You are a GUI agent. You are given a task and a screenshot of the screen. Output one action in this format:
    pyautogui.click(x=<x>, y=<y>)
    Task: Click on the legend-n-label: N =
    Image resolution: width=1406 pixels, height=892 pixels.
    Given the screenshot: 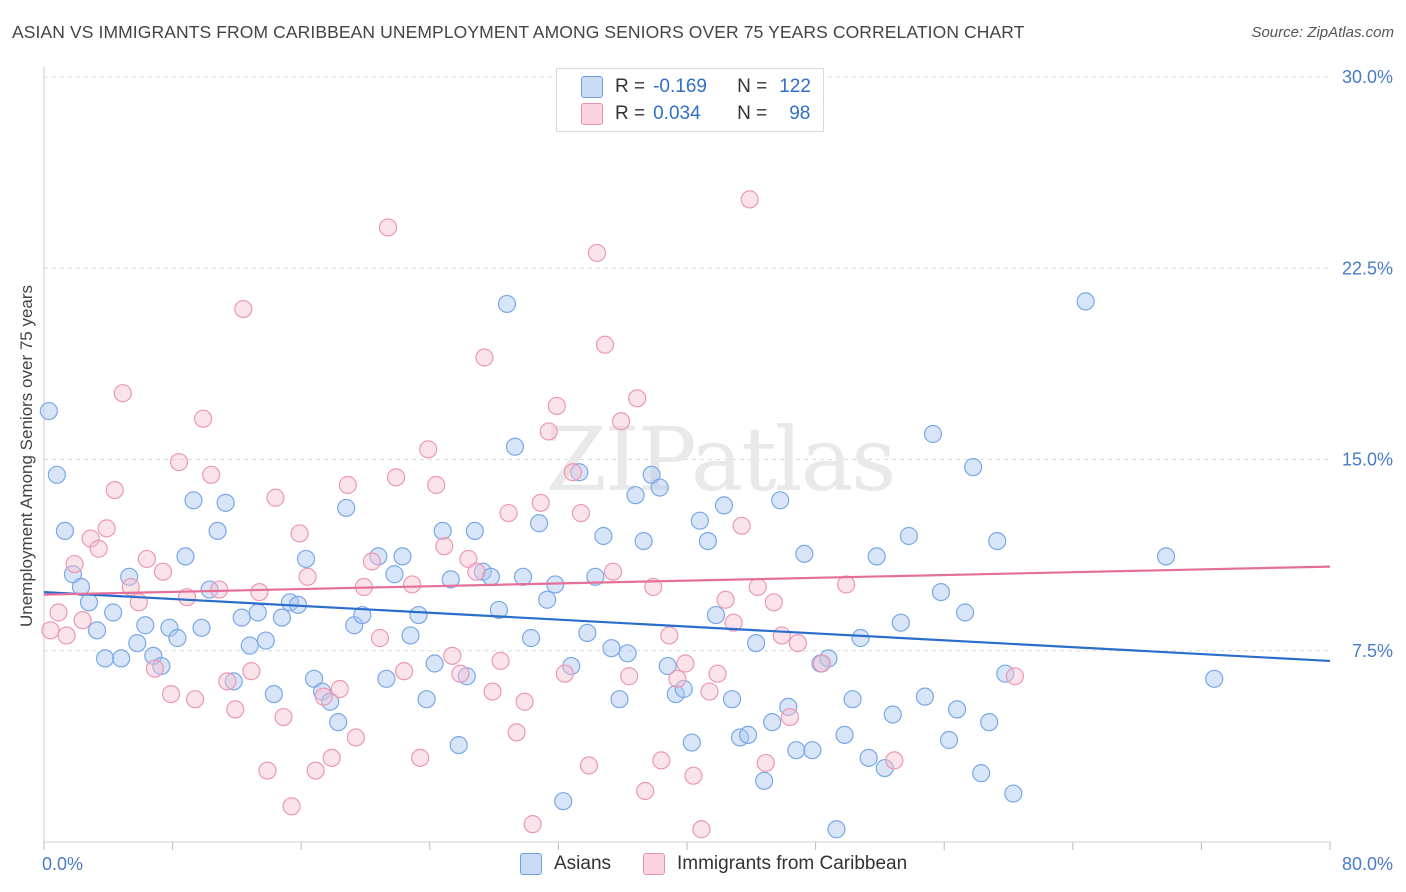 What is the action you would take?
    pyautogui.click(x=752, y=113)
    